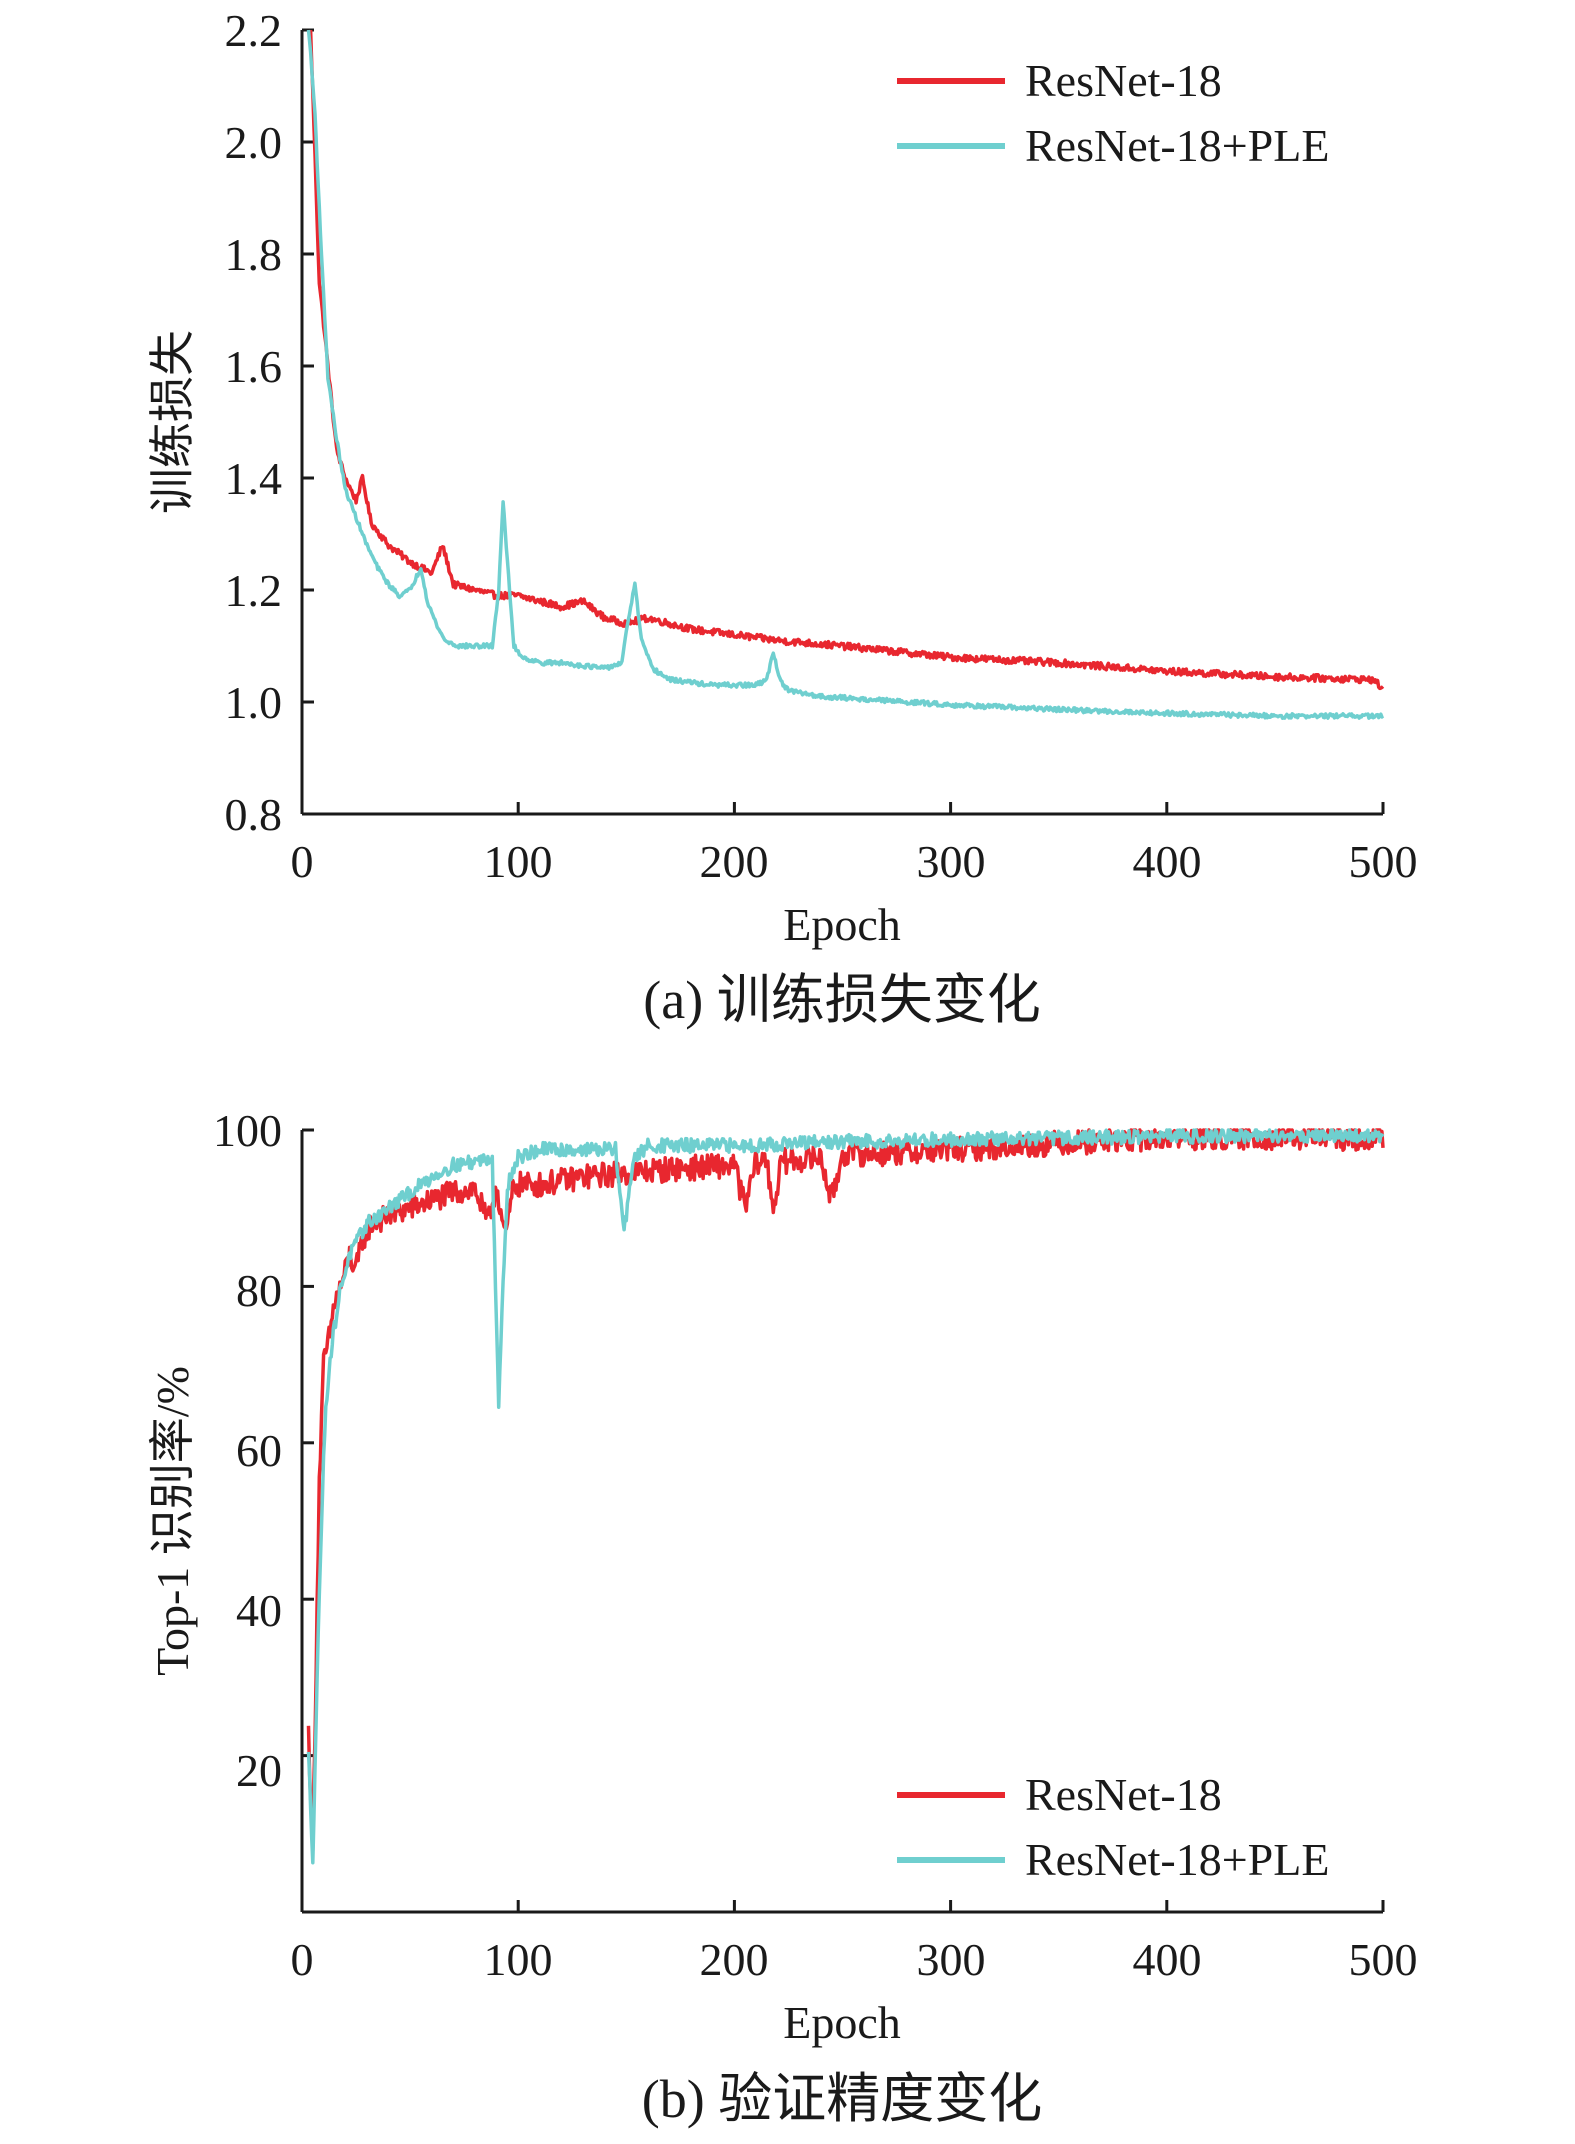 This screenshot has width=1575, height=2144. I want to click on y-tick-label: 2.2, so click(254, 30).